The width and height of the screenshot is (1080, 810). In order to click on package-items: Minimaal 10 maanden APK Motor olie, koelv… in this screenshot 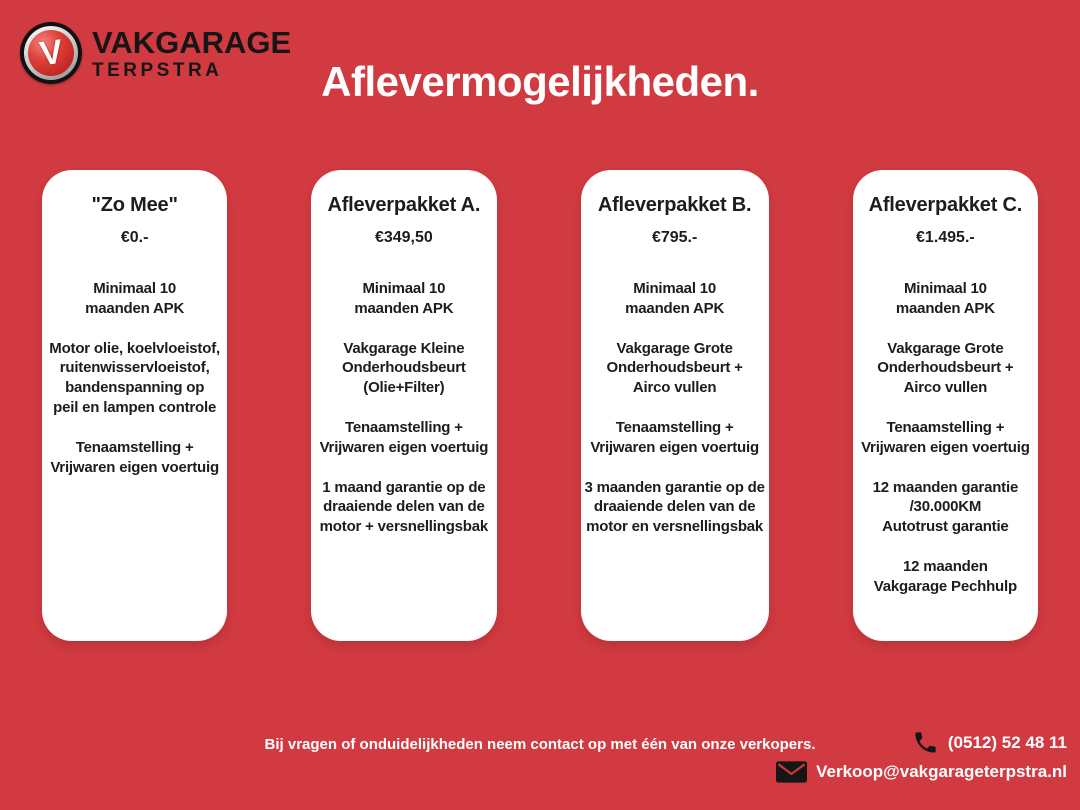, I will do `click(134, 378)`.